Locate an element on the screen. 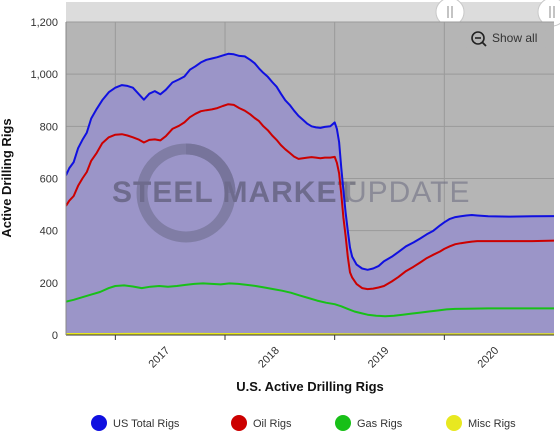 The height and width of the screenshot is (438, 560). y-tick-label: 200 is located at coordinates (49, 284).